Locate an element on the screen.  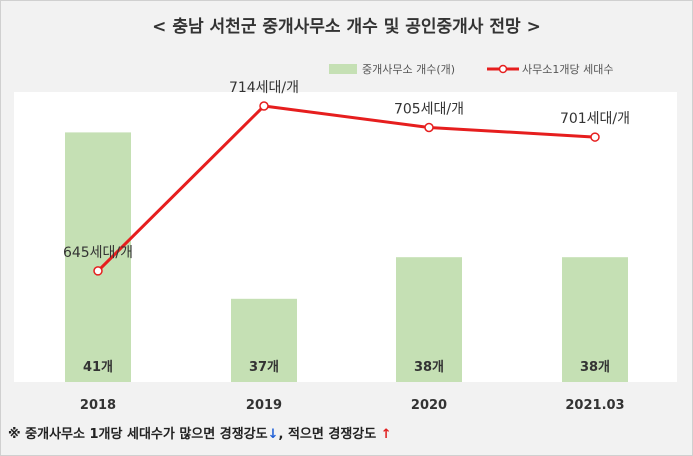
bar-label-2020: 38개 is located at coordinates (429, 367).